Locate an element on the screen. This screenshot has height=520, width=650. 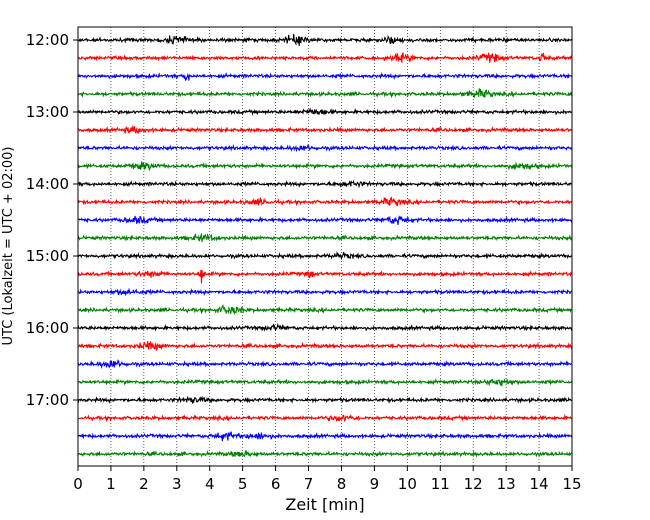
x-tick-label: 8 is located at coordinates (342, 484).